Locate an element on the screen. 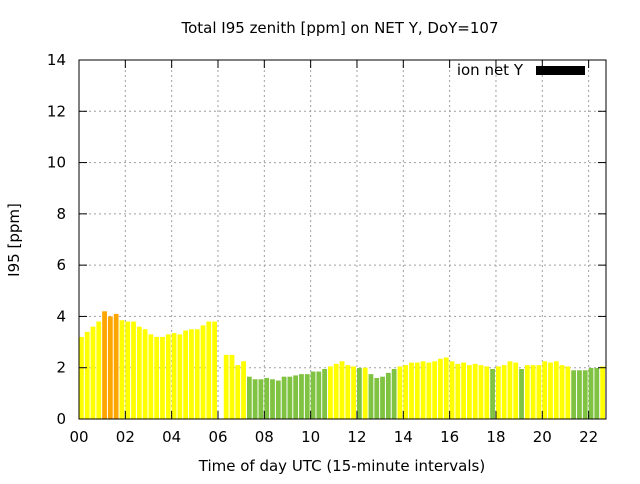 The image size is (640, 484). x-tick-label: 02 is located at coordinates (125, 437).